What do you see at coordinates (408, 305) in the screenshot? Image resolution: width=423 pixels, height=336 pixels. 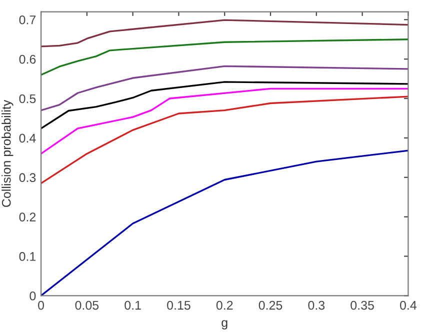 I see `x-tick-label: 0.4` at bounding box center [408, 305].